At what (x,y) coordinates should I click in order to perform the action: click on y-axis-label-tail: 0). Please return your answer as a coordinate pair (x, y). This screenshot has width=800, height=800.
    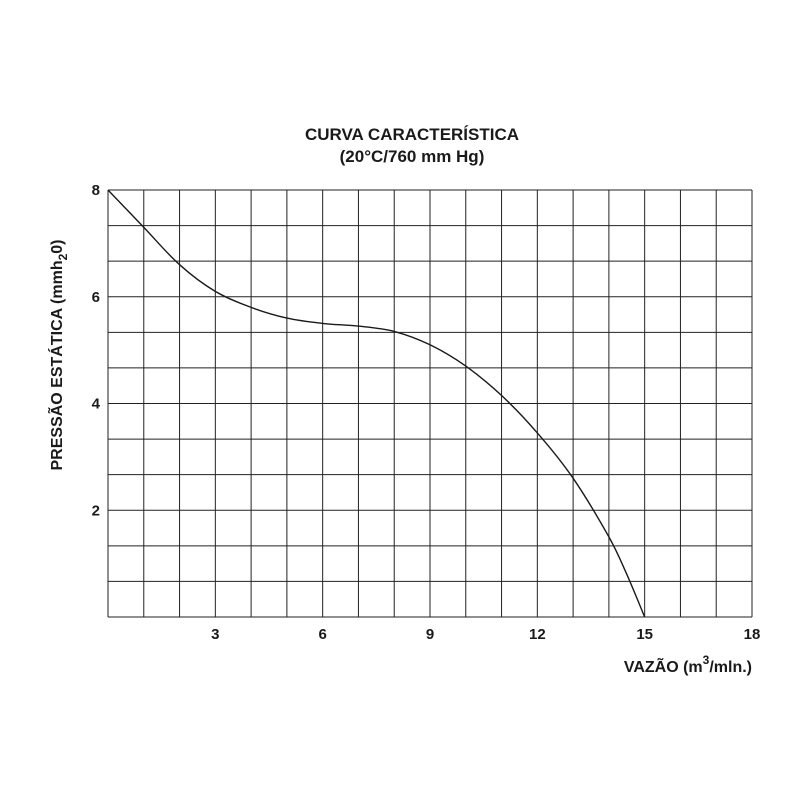
    Looking at the image, I should click on (57, 246).